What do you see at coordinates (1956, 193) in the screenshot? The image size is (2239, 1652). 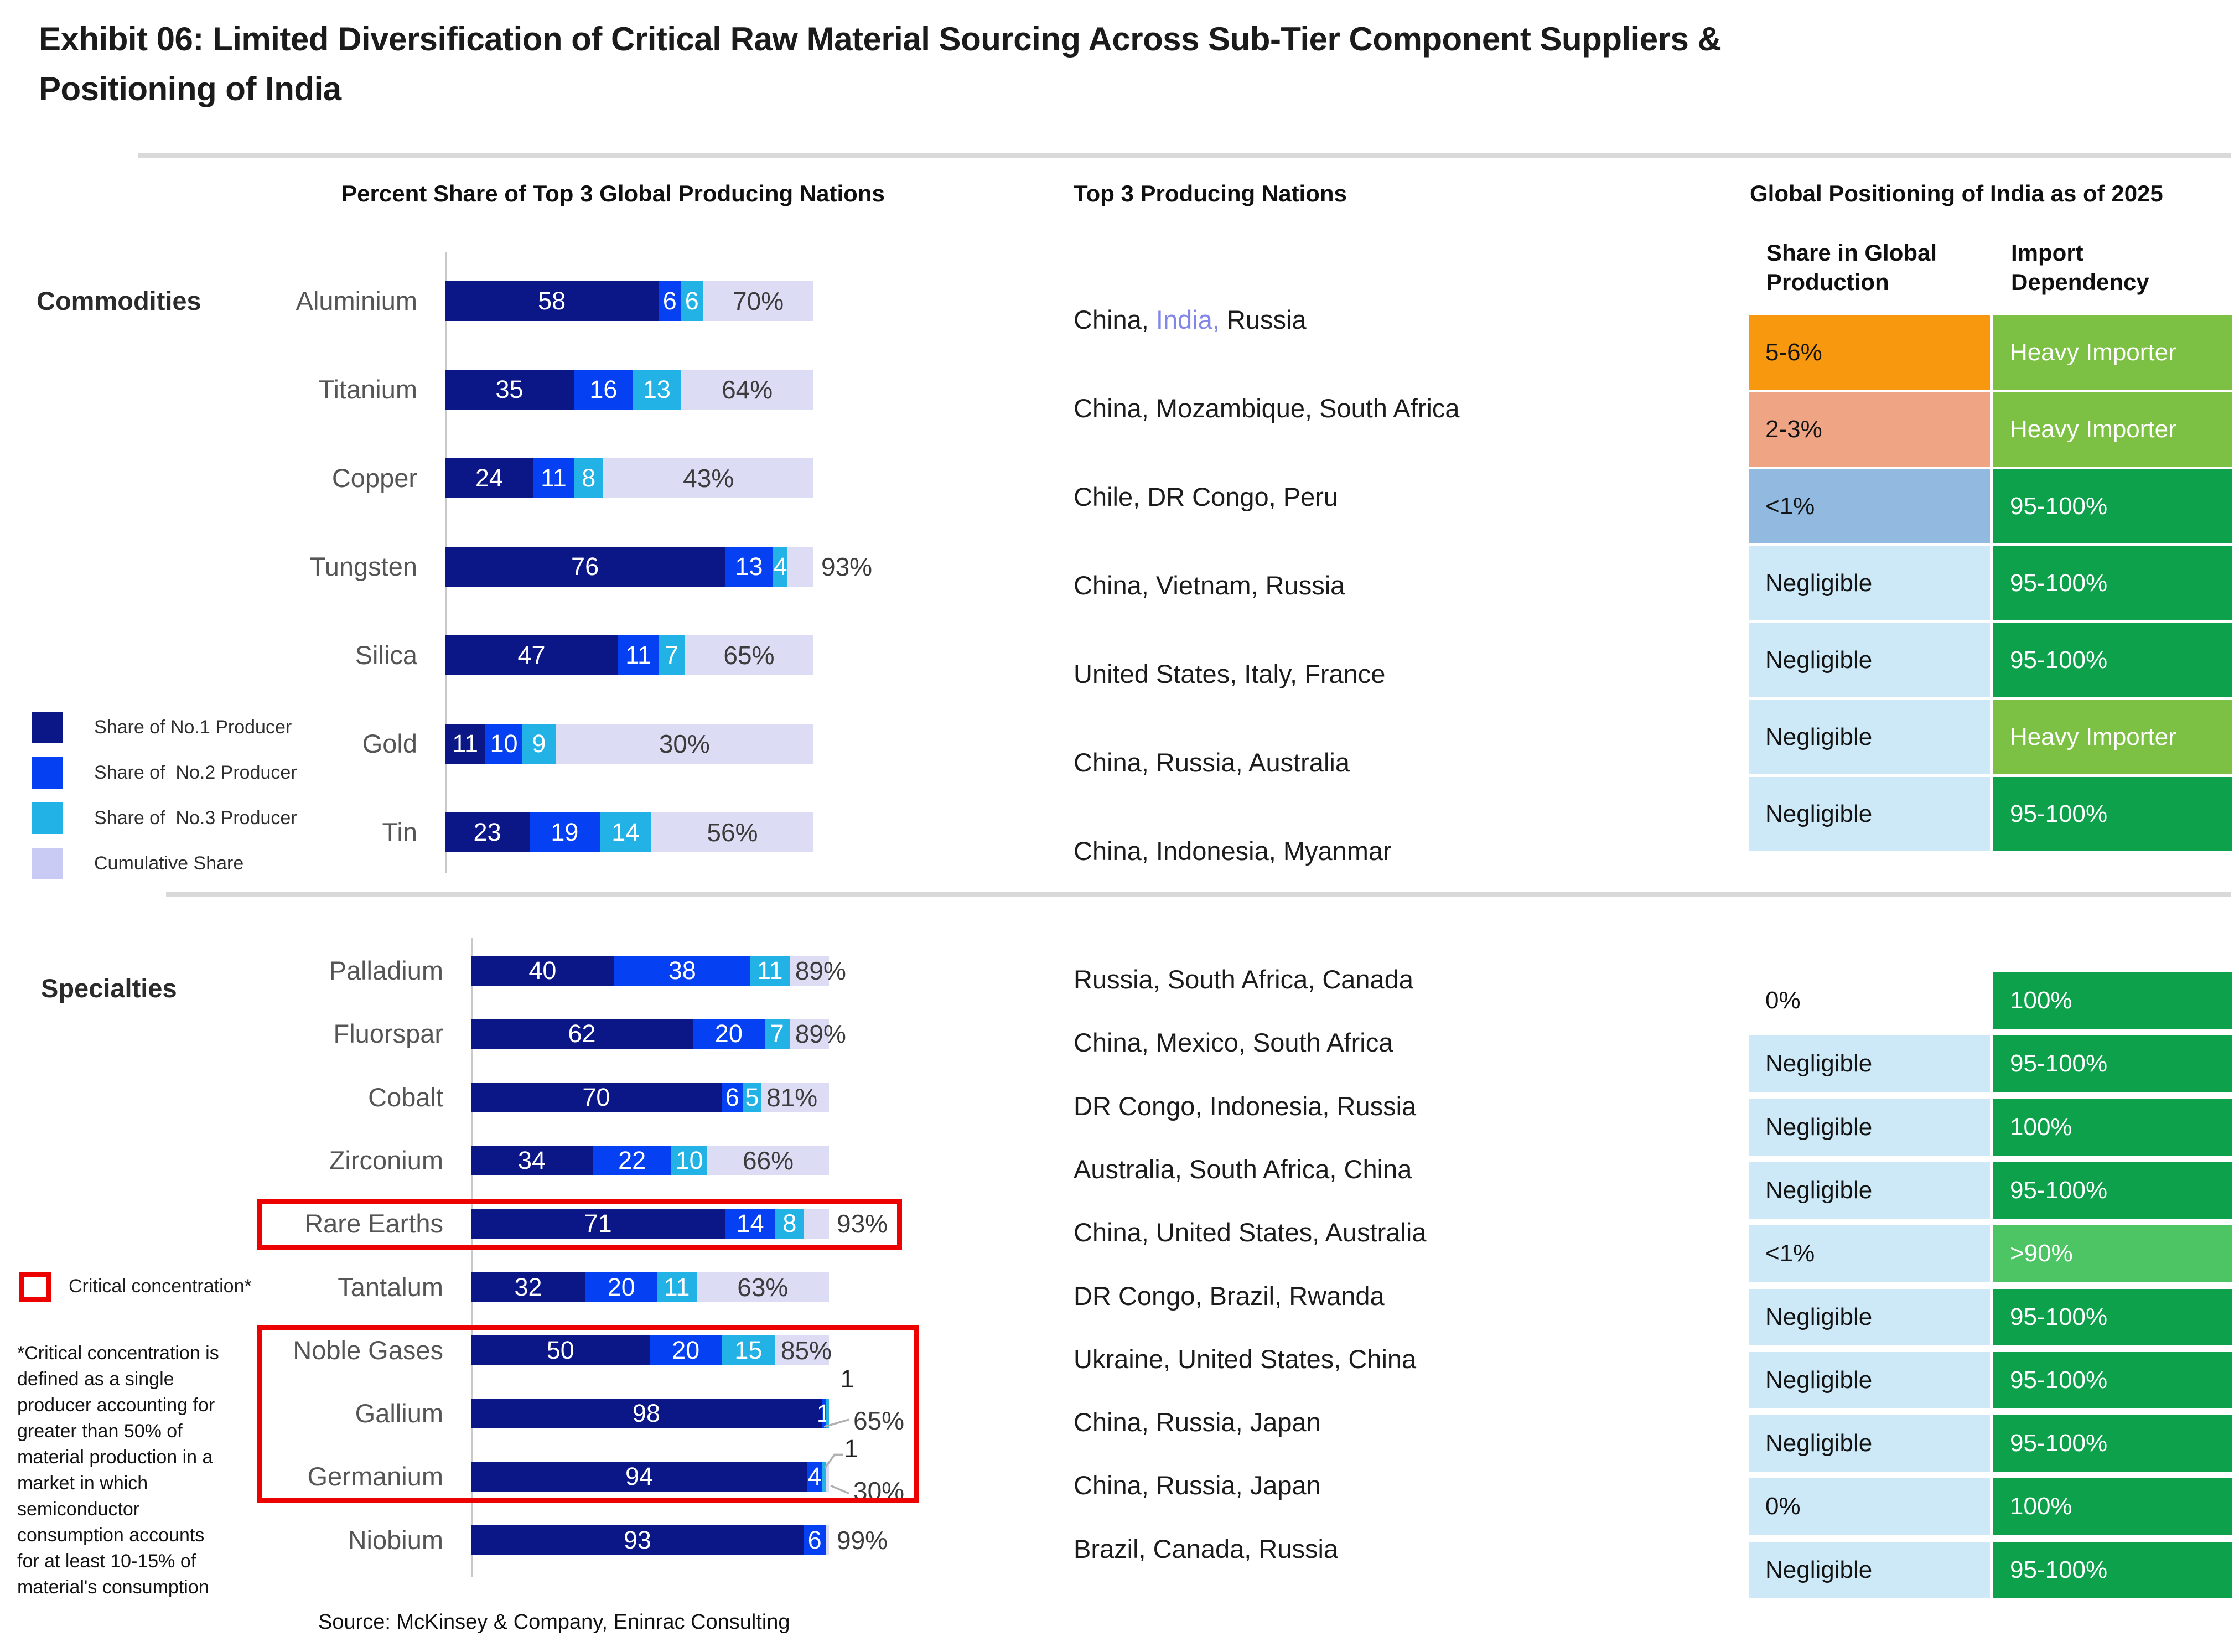 I see `column-header-global-positioning: Global Positioning of India as of 2025` at bounding box center [1956, 193].